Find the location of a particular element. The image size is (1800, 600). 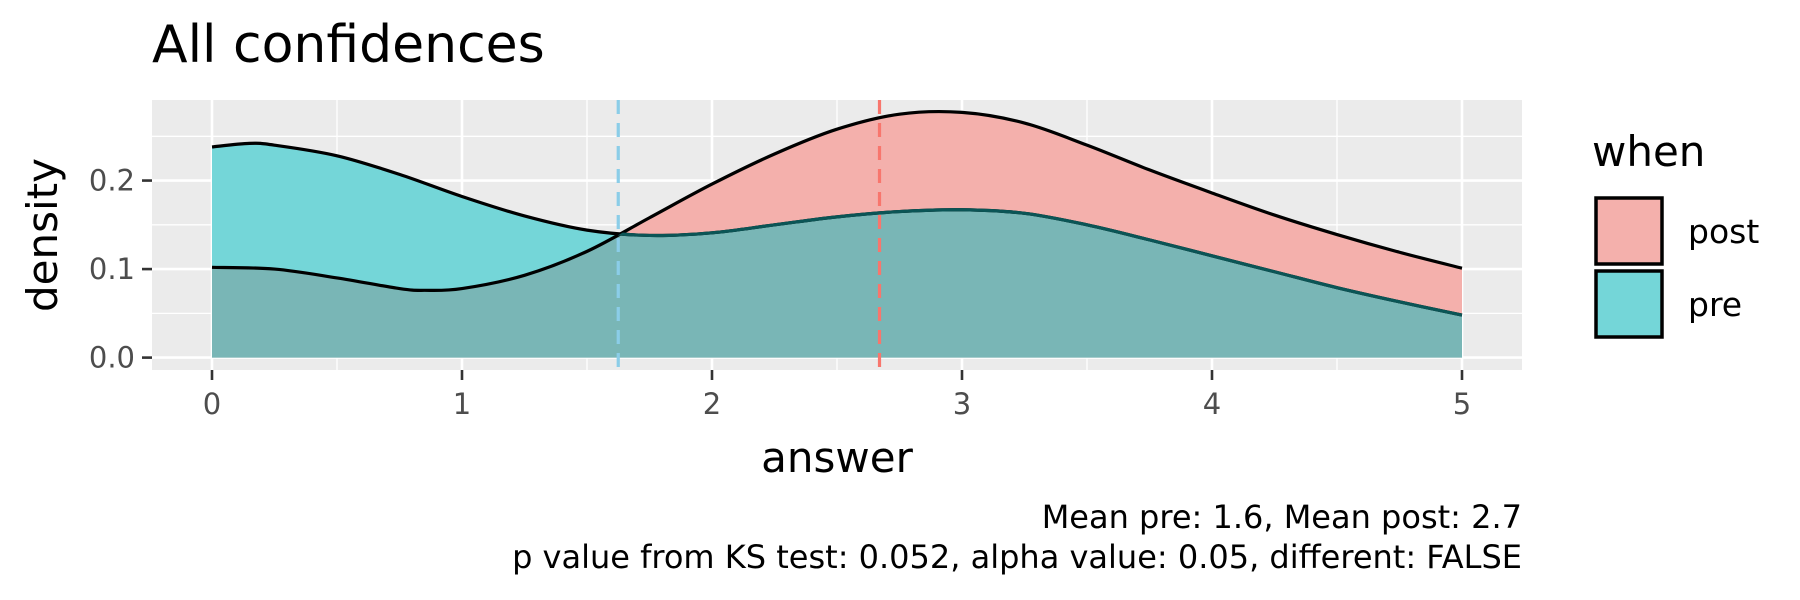

x-axis-title: answer is located at coordinates (837, 457).